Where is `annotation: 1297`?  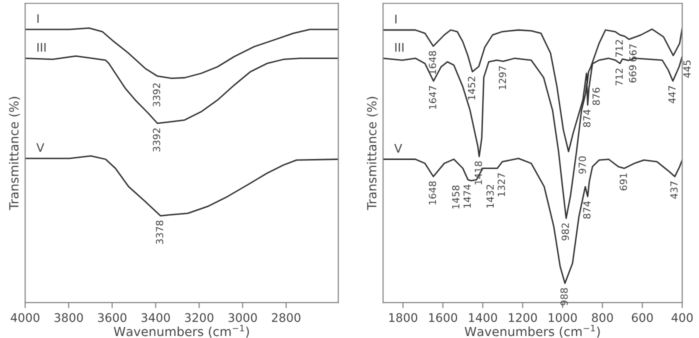
annotation: 1297 is located at coordinates (502, 78).